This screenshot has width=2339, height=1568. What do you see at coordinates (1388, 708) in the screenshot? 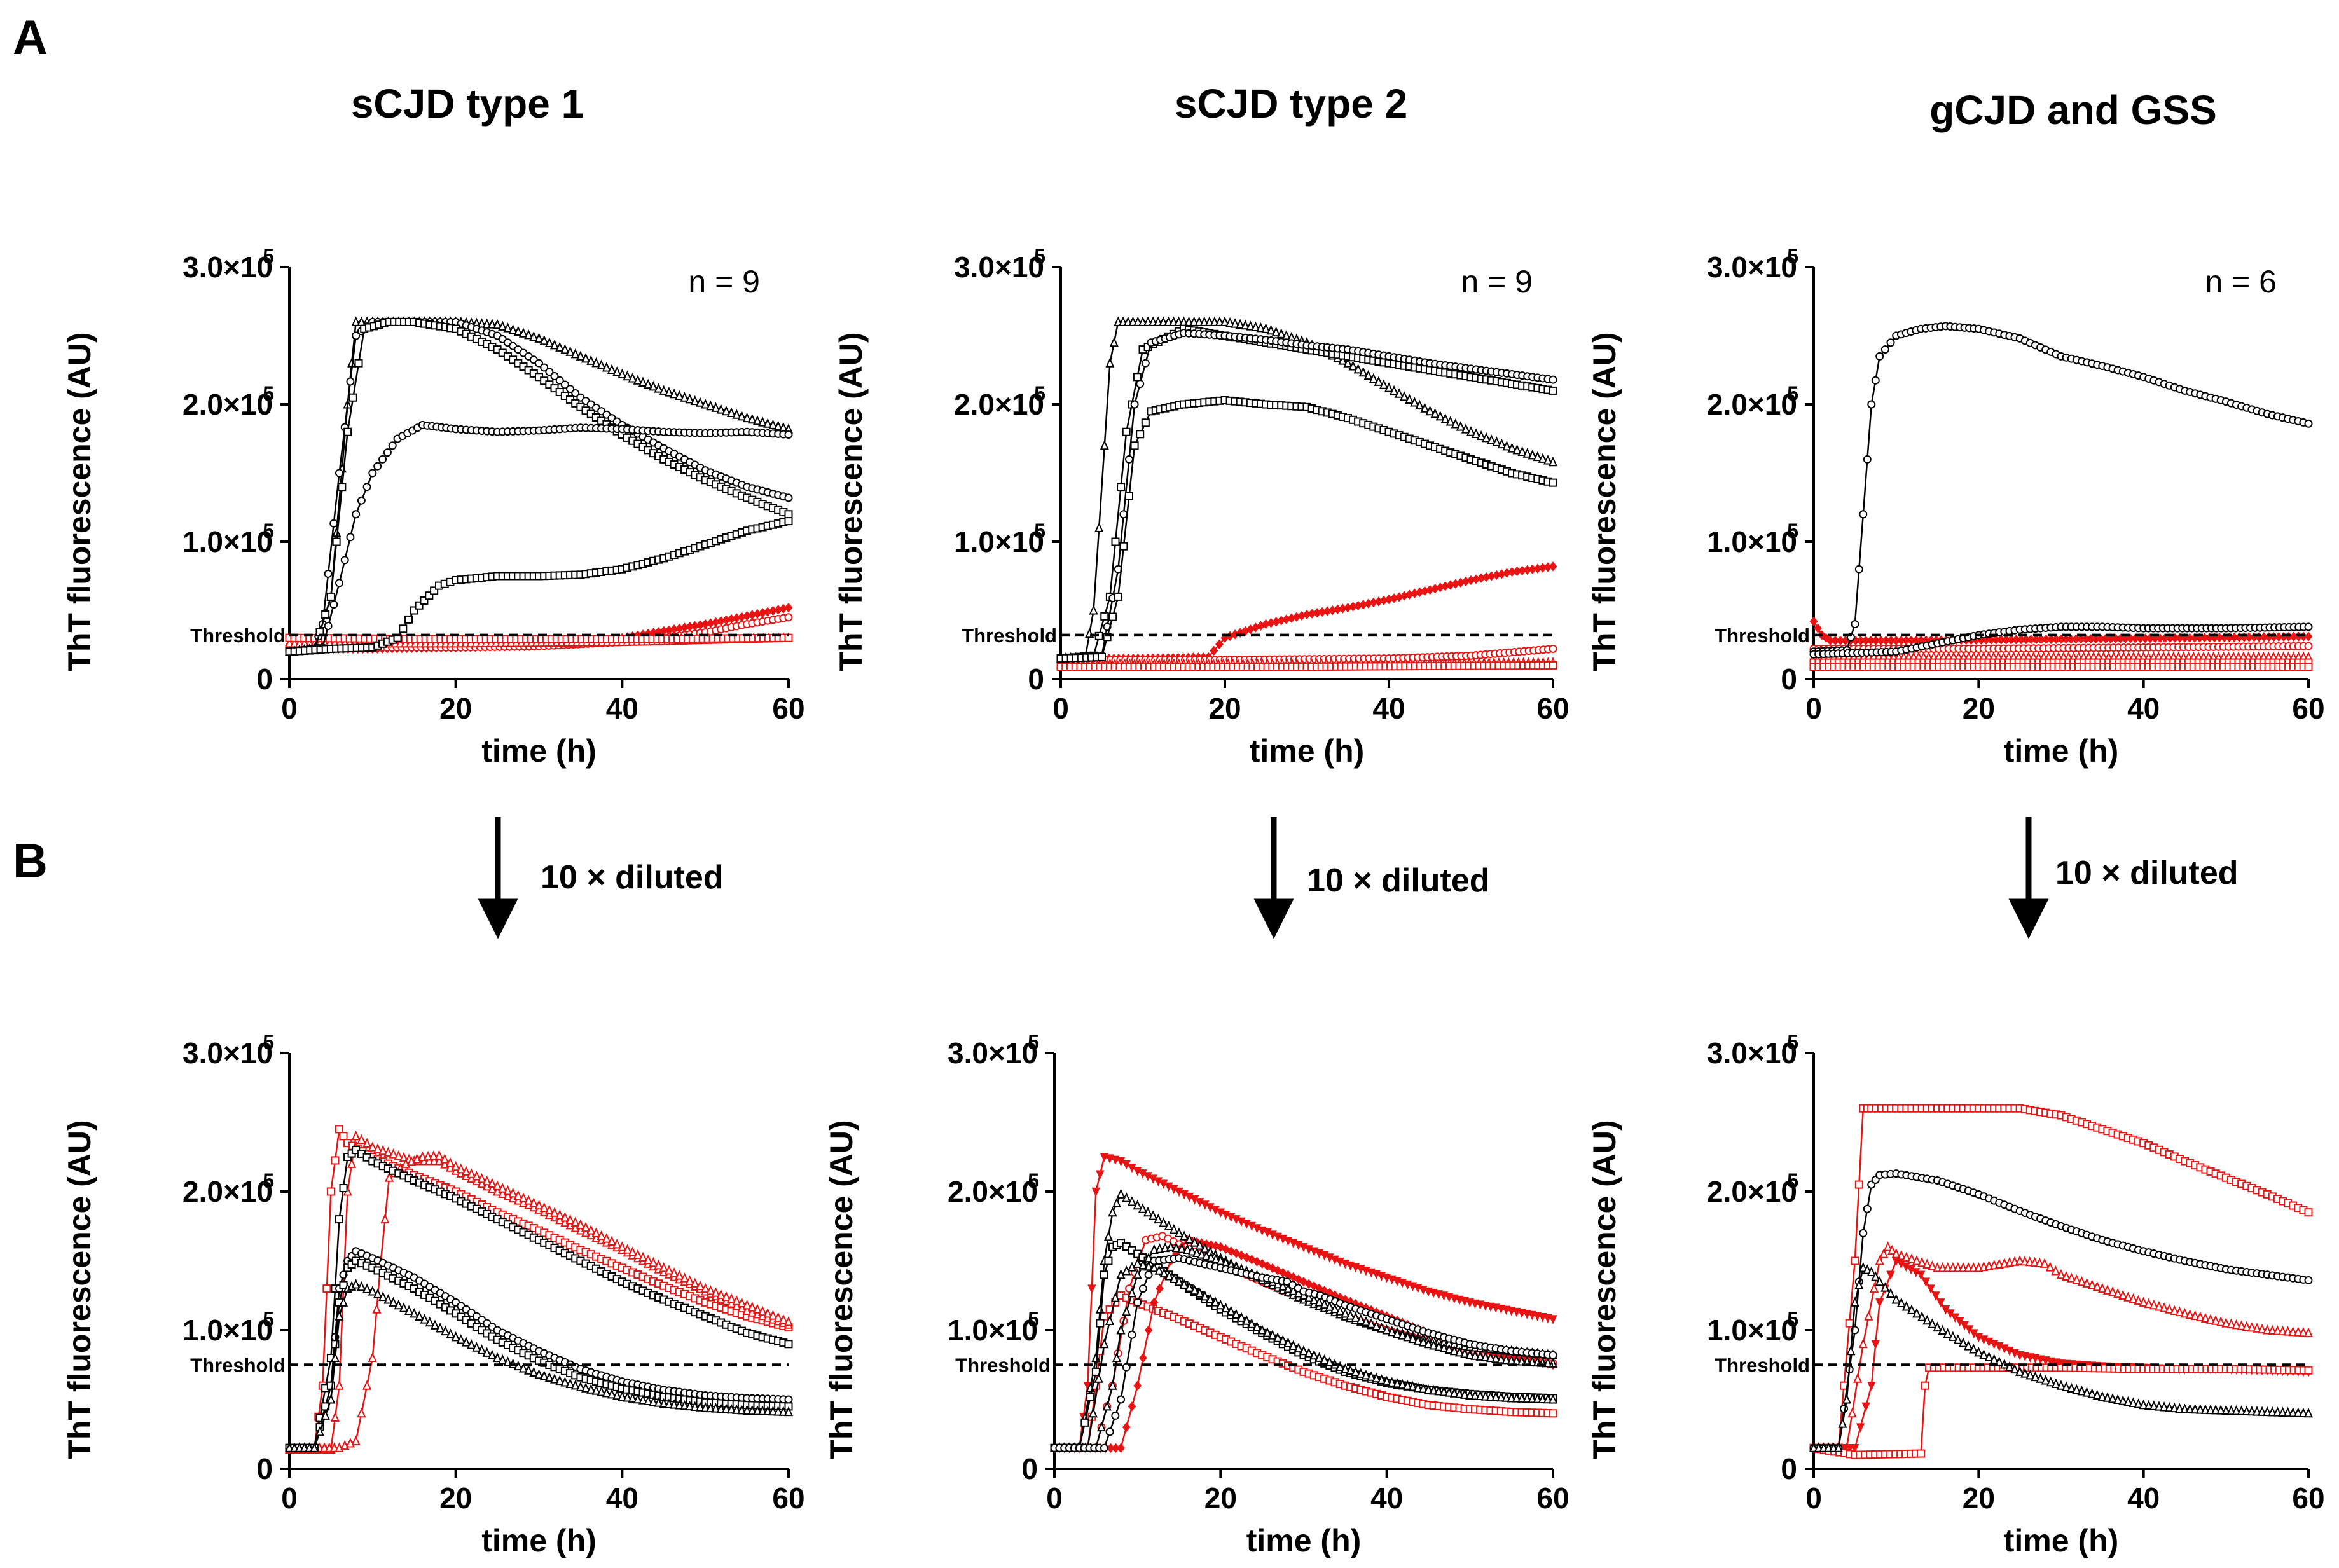
I see `x-tick-label: 40` at bounding box center [1388, 708].